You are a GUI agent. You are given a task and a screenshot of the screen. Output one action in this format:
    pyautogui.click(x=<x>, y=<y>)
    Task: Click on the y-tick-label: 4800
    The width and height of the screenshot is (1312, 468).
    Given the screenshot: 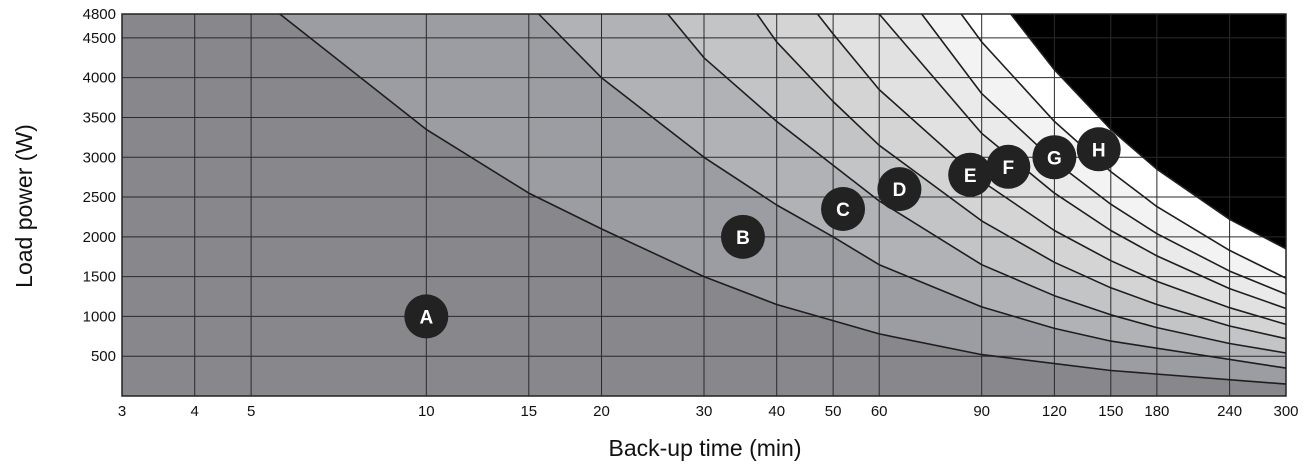 What is the action you would take?
    pyautogui.click(x=99, y=14)
    